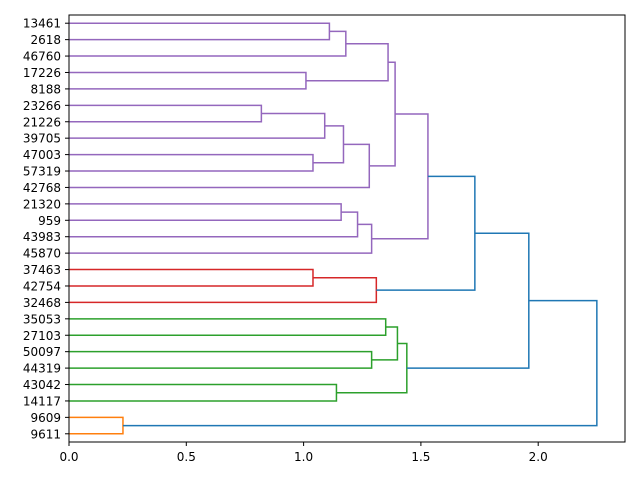 The height and width of the screenshot is (480, 640). What do you see at coordinates (42, 106) in the screenshot?
I see `leaf-label: 23266` at bounding box center [42, 106].